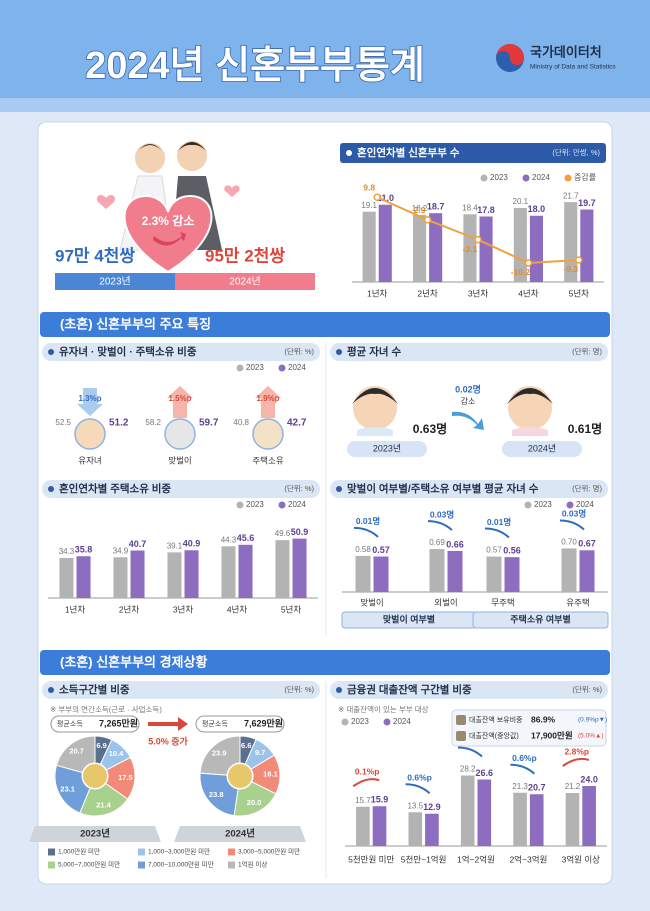  What do you see at coordinates (219, 753) in the screenshot?
I see `slice-label: 23.9` at bounding box center [219, 753].